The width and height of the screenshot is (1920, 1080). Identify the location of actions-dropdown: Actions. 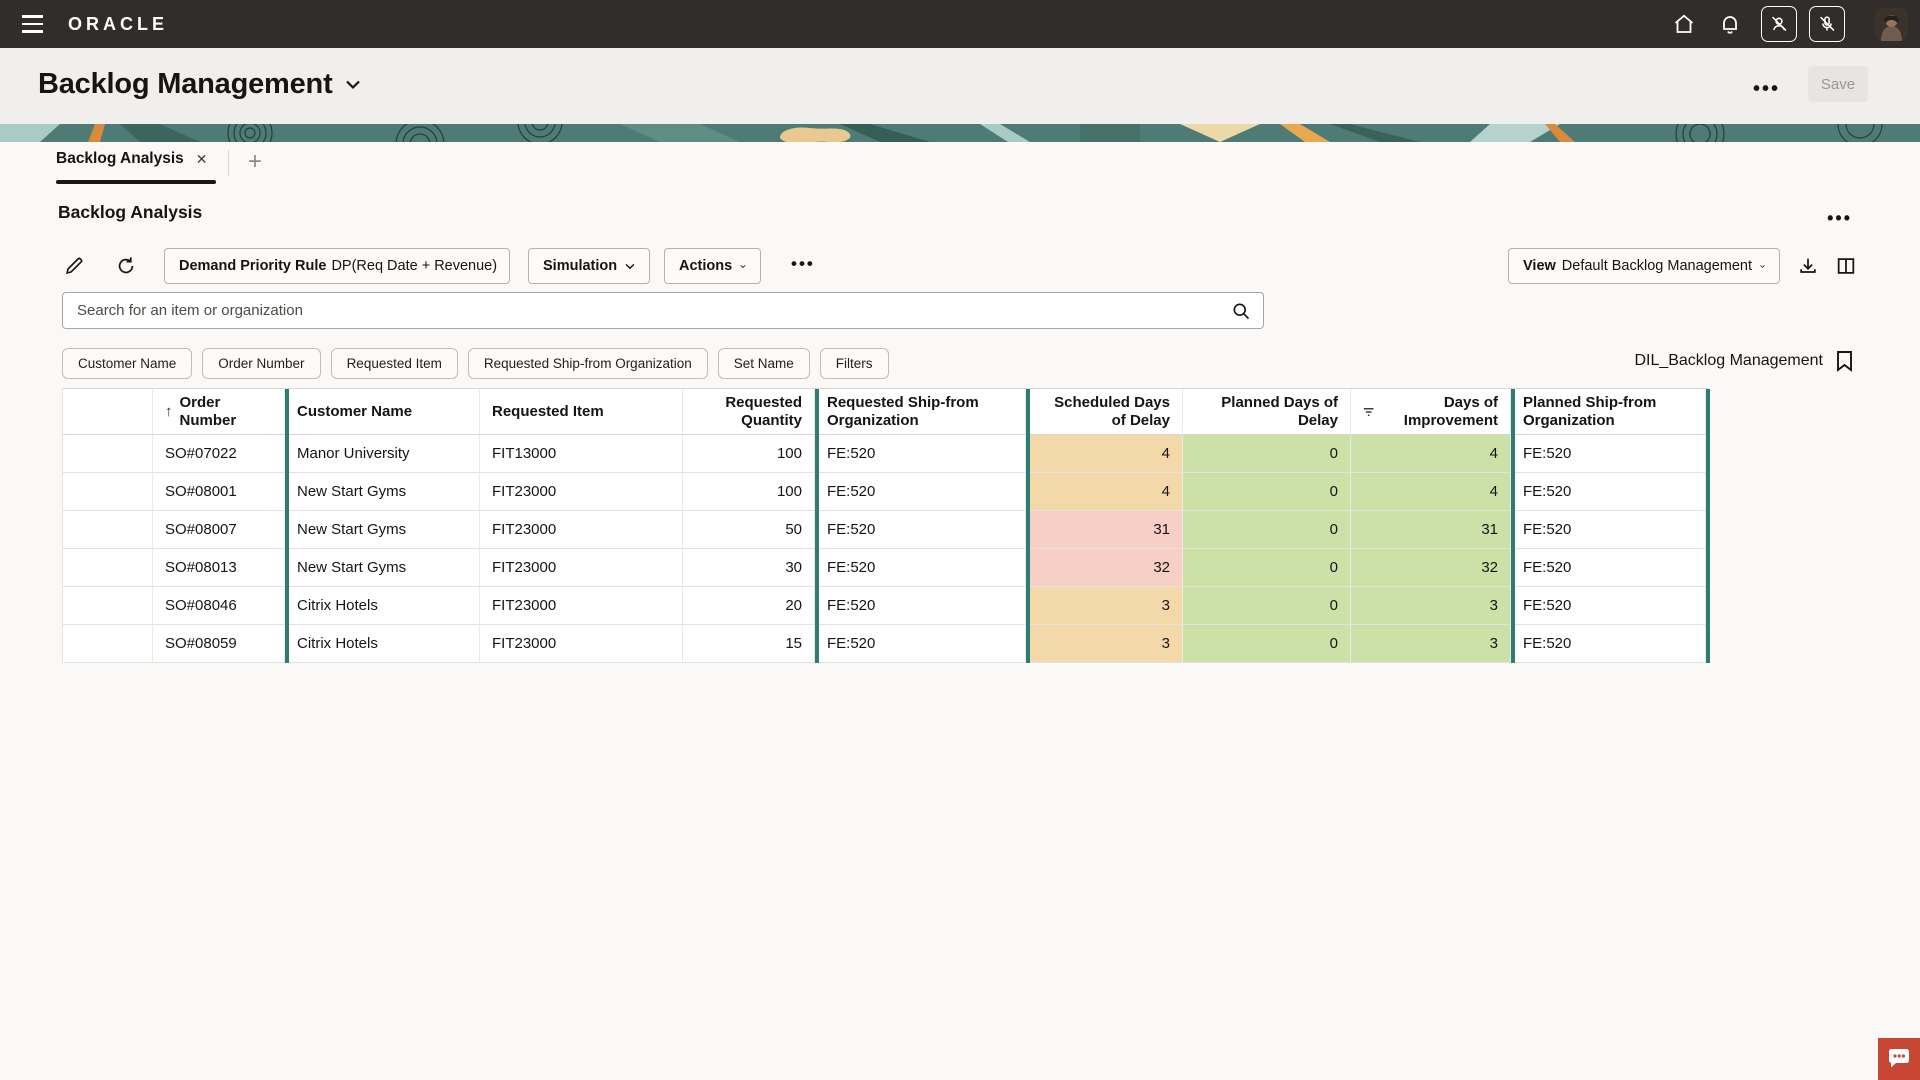
(712, 266).